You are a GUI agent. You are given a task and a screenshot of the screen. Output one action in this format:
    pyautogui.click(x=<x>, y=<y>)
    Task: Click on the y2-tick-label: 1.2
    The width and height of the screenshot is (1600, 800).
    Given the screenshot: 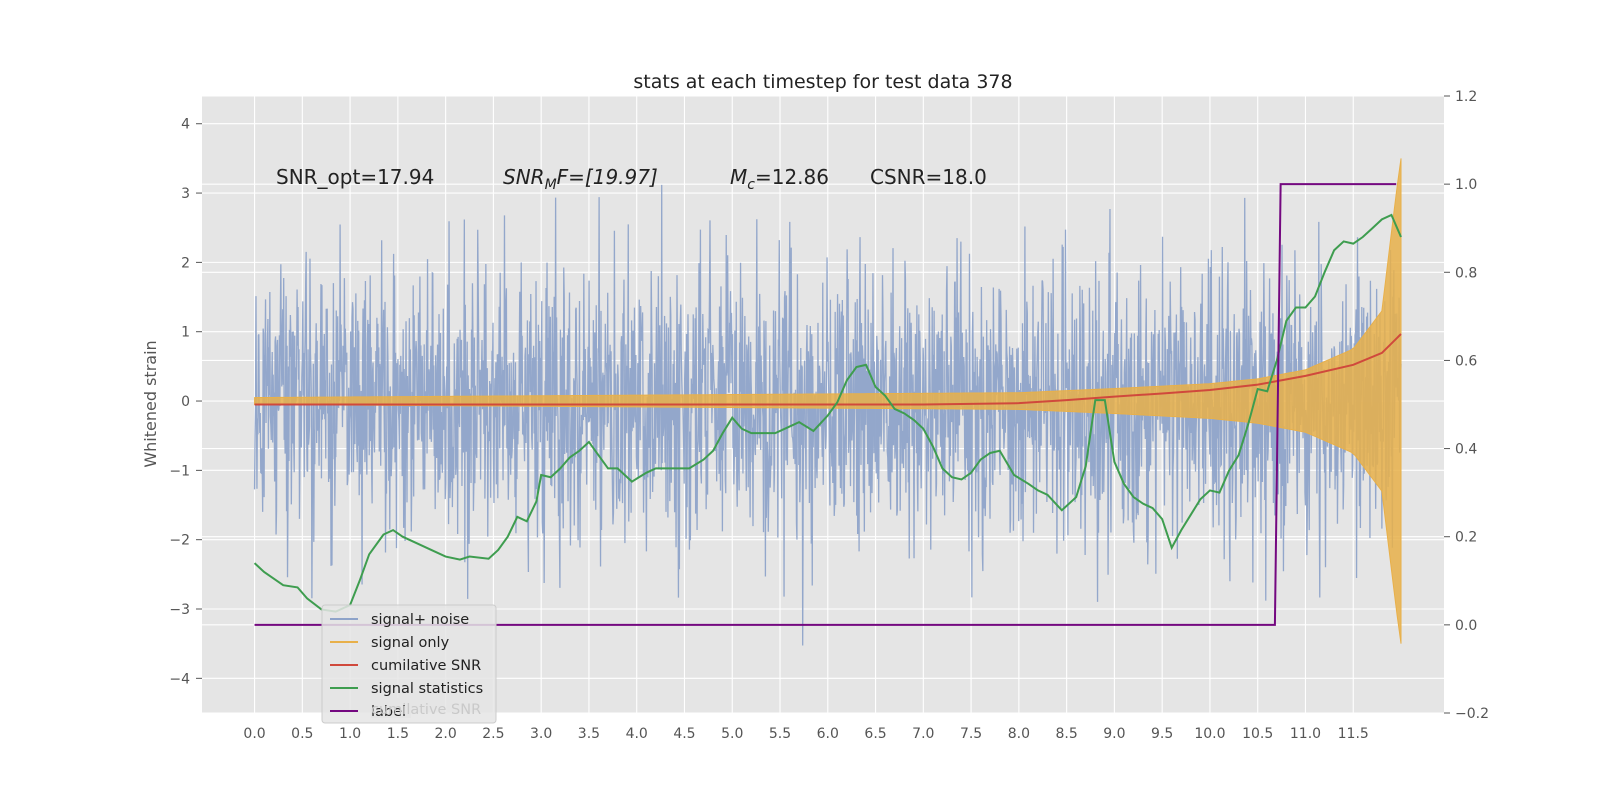 What is the action you would take?
    pyautogui.click(x=1466, y=97)
    